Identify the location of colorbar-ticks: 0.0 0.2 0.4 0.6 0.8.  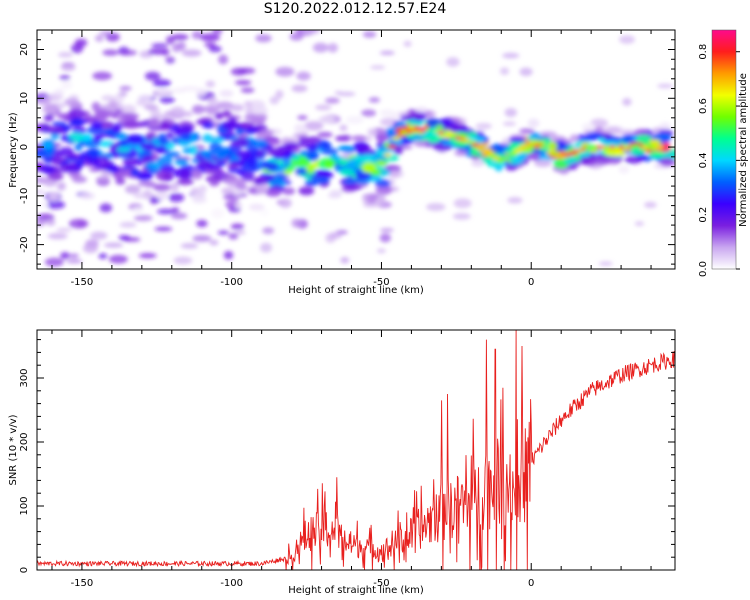
(719, 160).